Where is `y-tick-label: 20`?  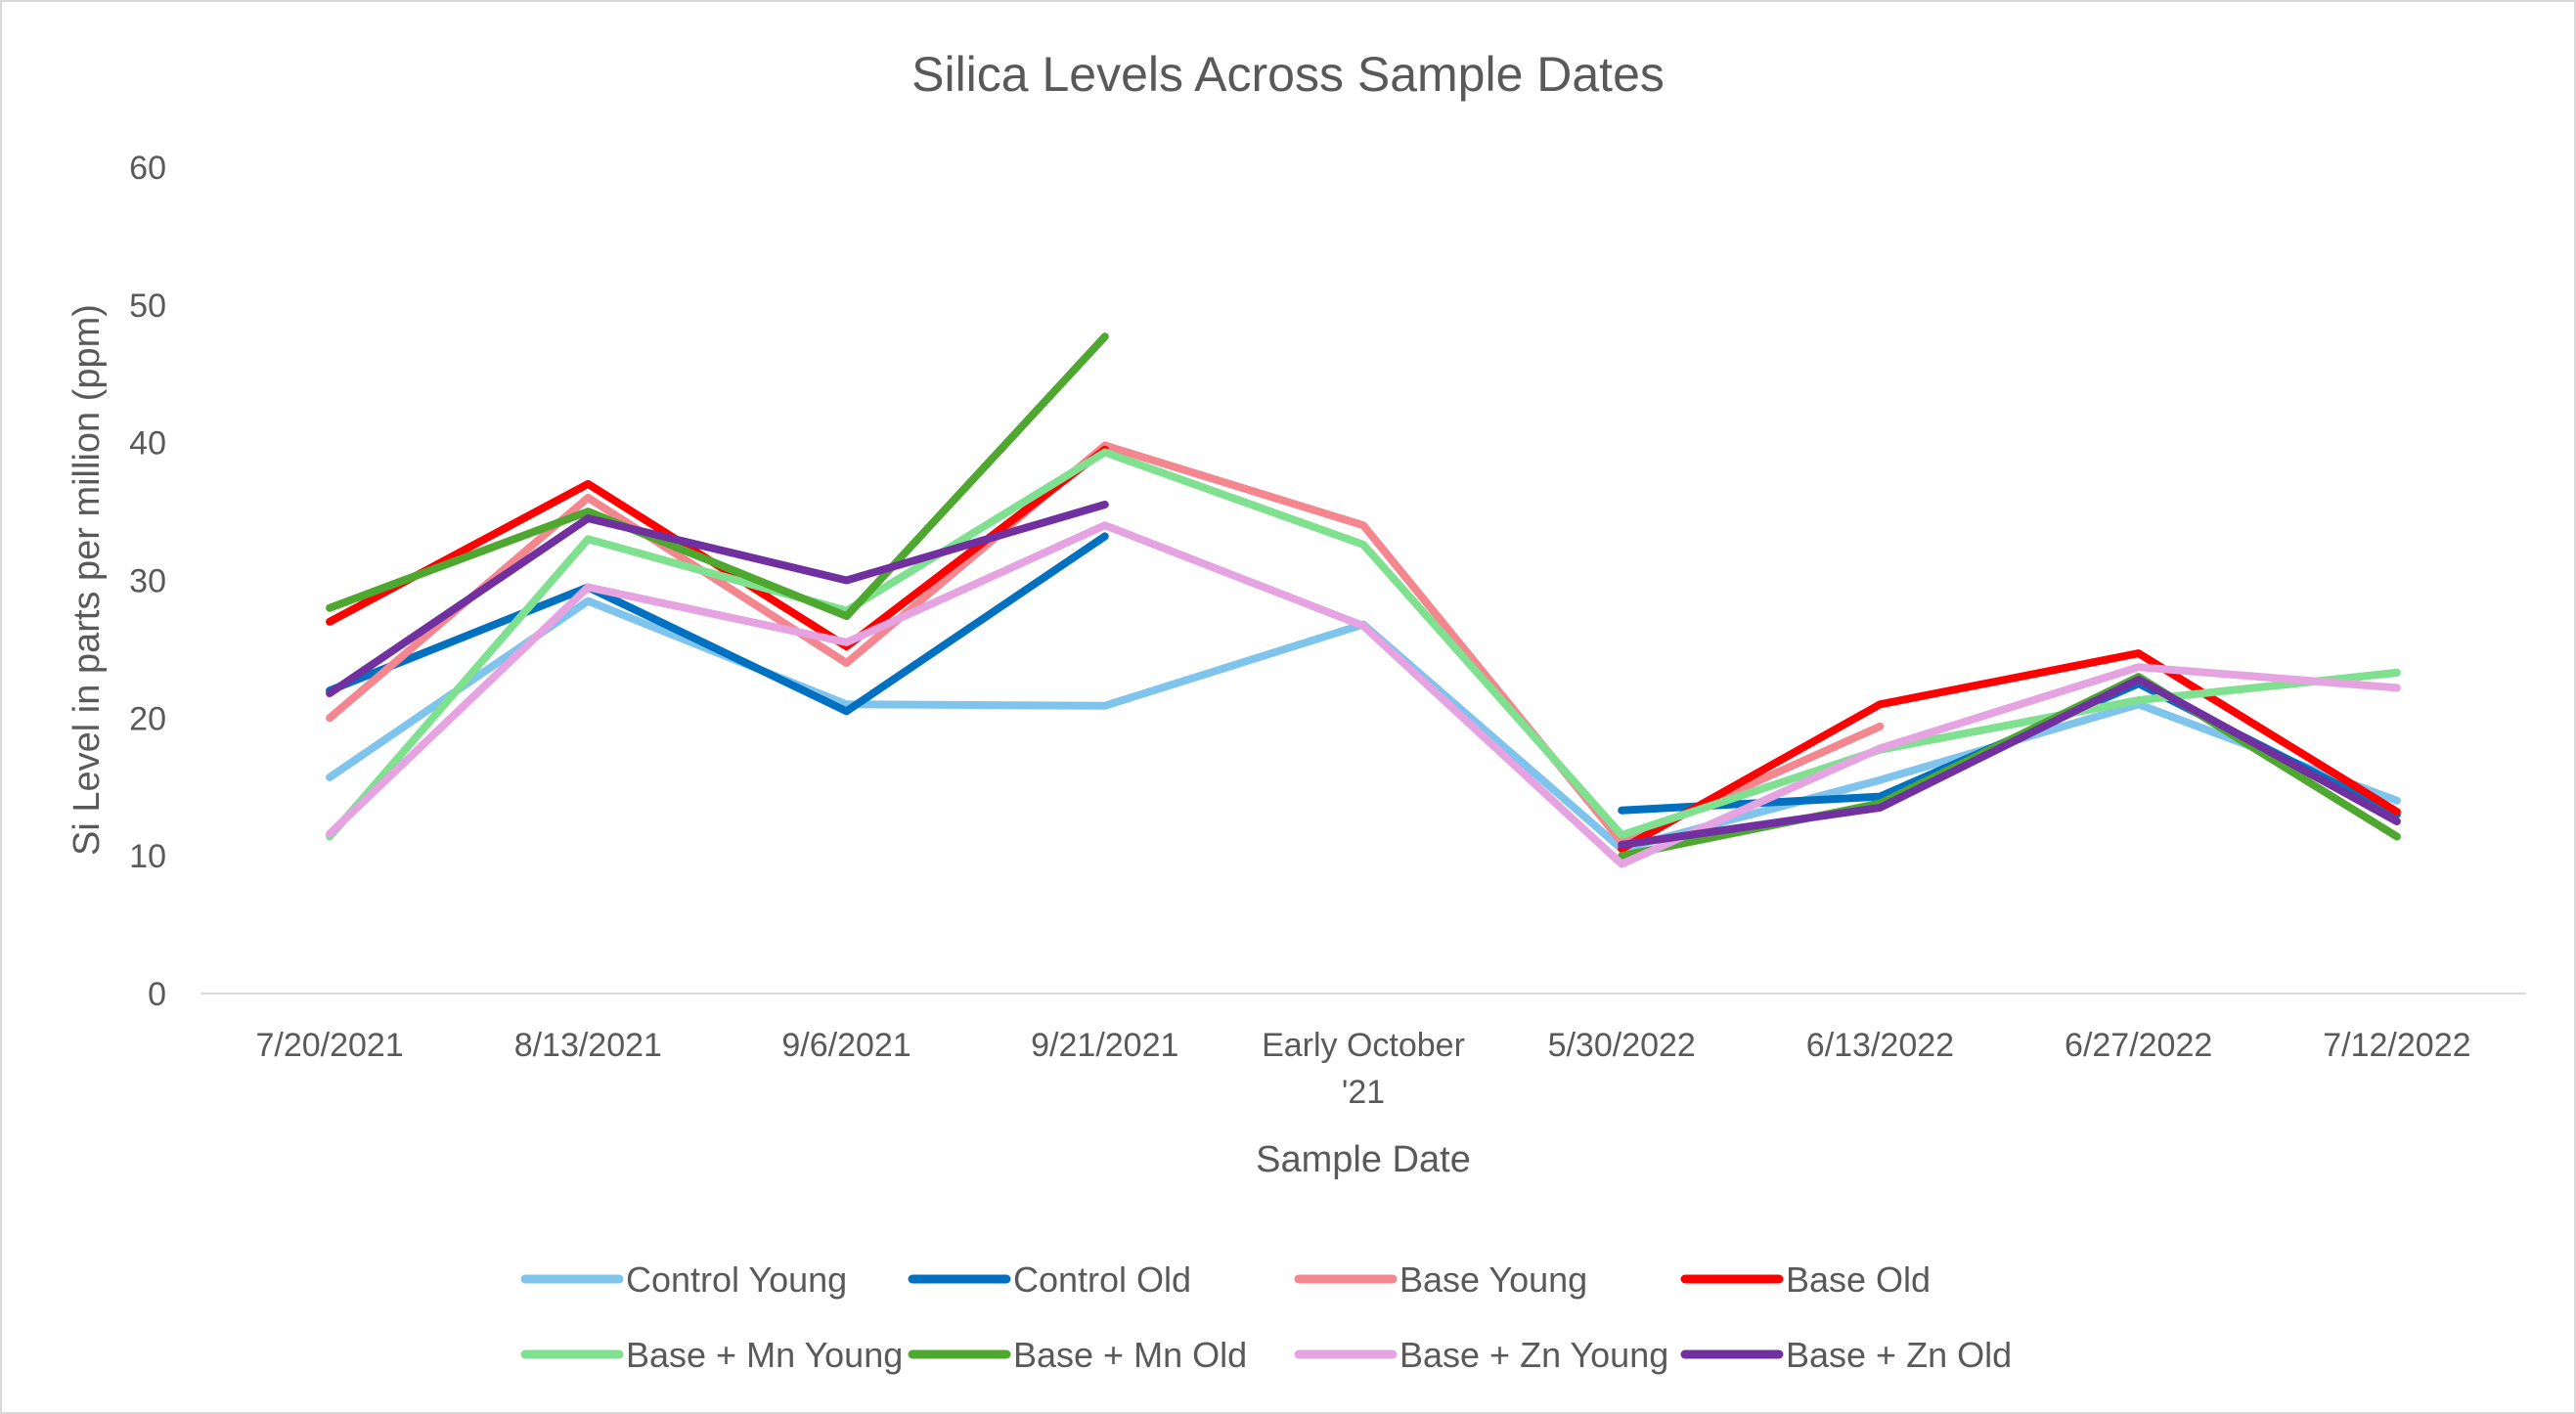
y-tick-label: 20 is located at coordinates (147, 718).